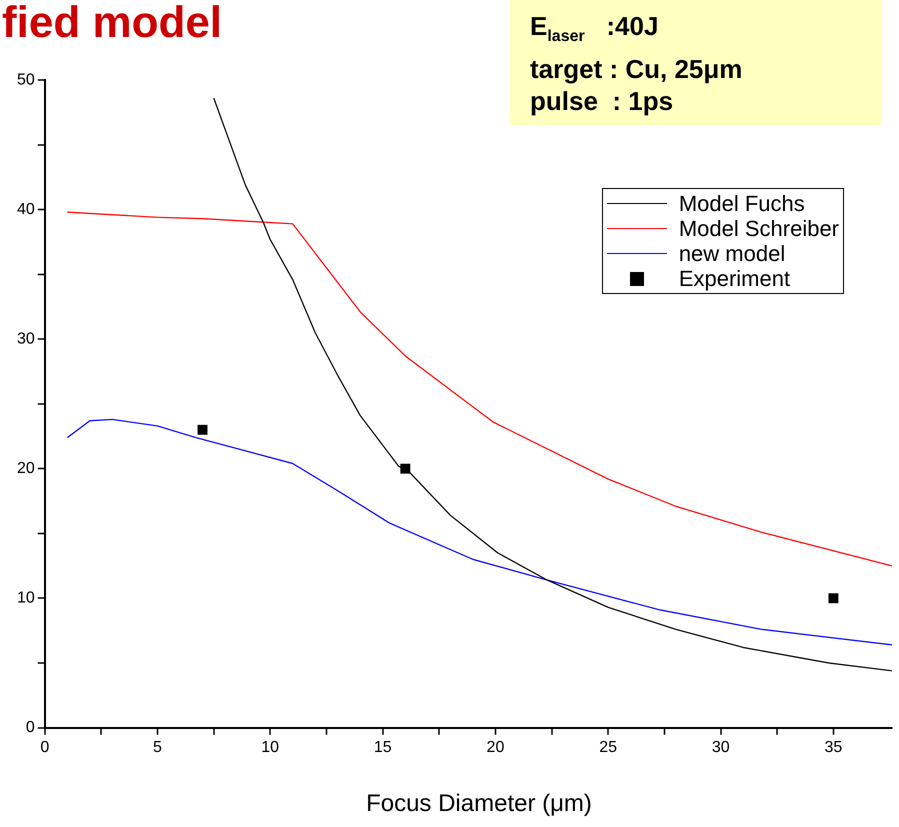 The image size is (899, 827). What do you see at coordinates (608, 747) in the screenshot?
I see `x-tick-label: 25` at bounding box center [608, 747].